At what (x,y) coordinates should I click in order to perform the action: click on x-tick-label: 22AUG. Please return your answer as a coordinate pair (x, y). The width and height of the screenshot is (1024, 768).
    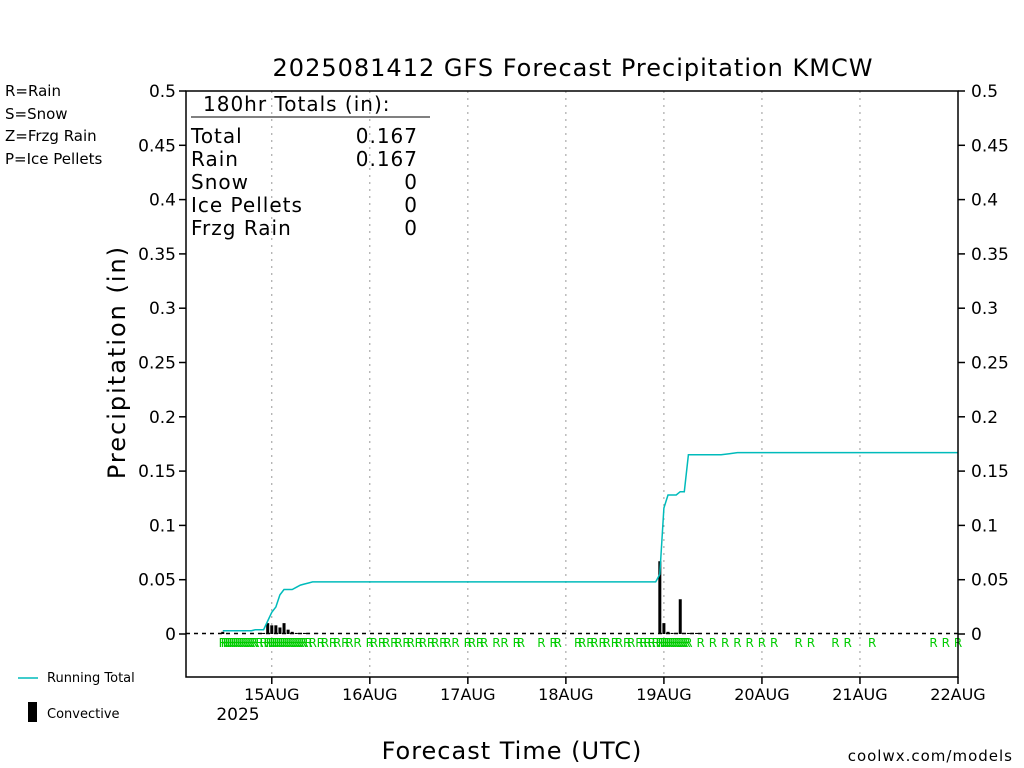
    Looking at the image, I should click on (957, 694).